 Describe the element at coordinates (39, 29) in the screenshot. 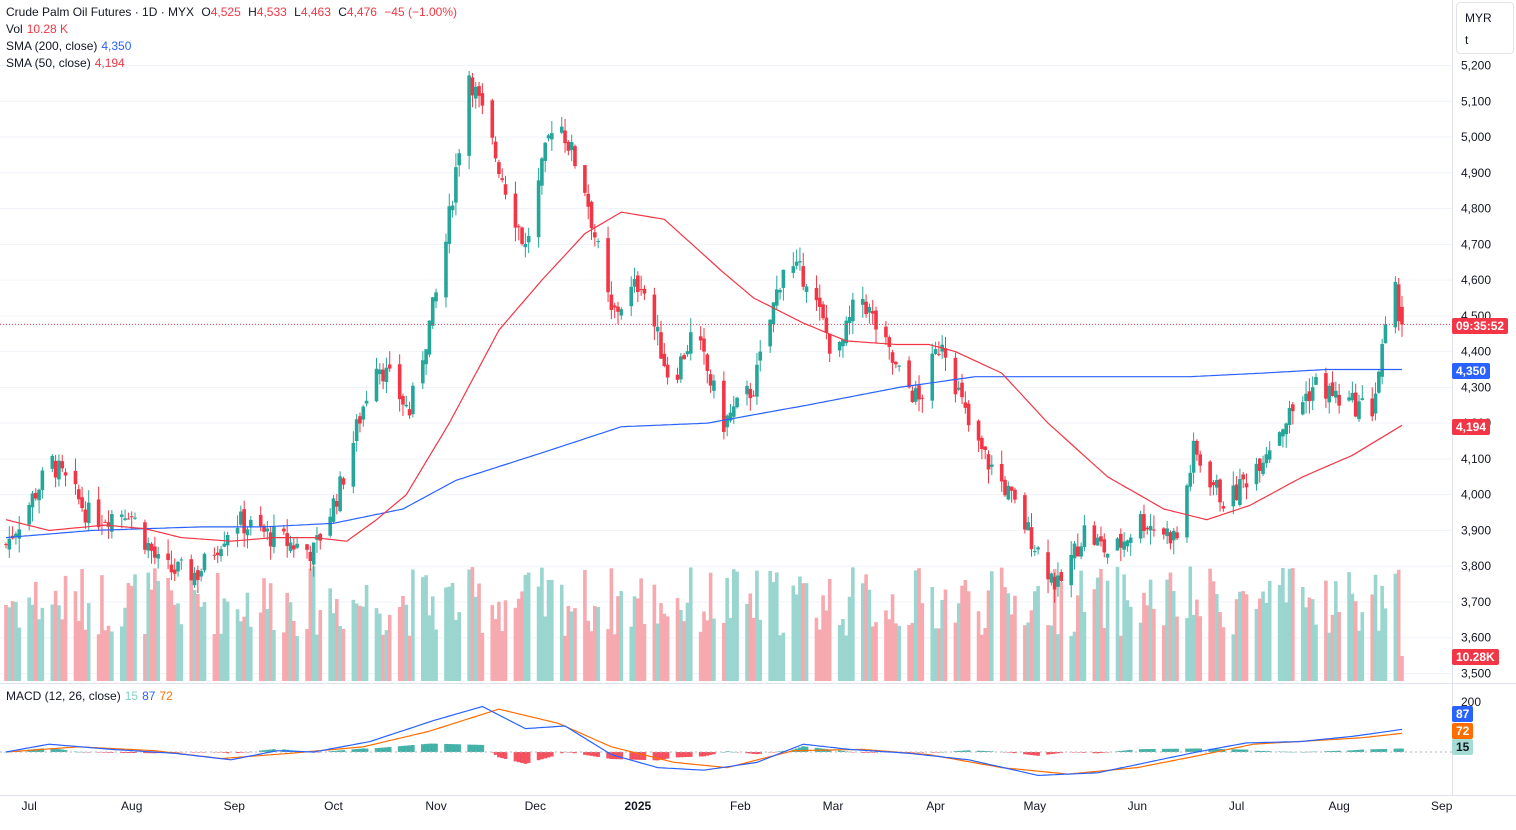

I see `volume-legend: Vol 10.28 K` at that location.